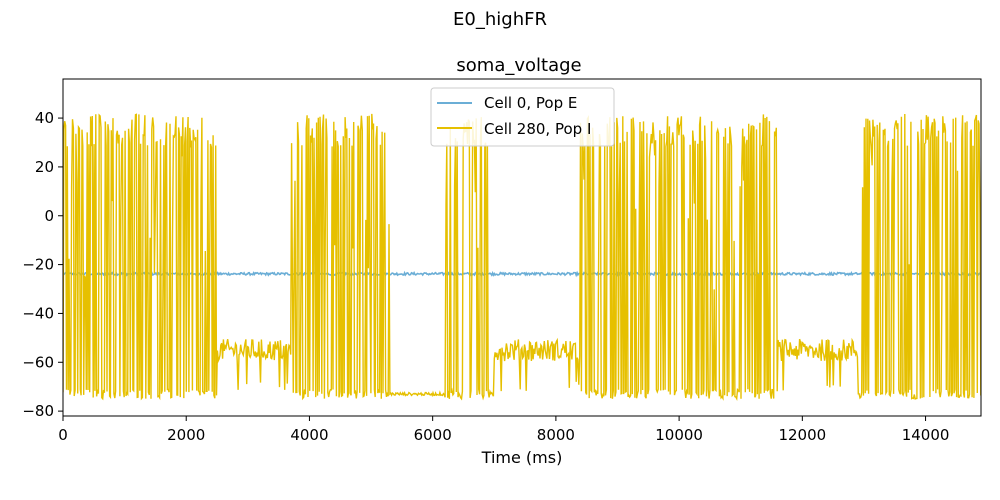  I want to click on y-tick-label: −60, so click(38, 362).